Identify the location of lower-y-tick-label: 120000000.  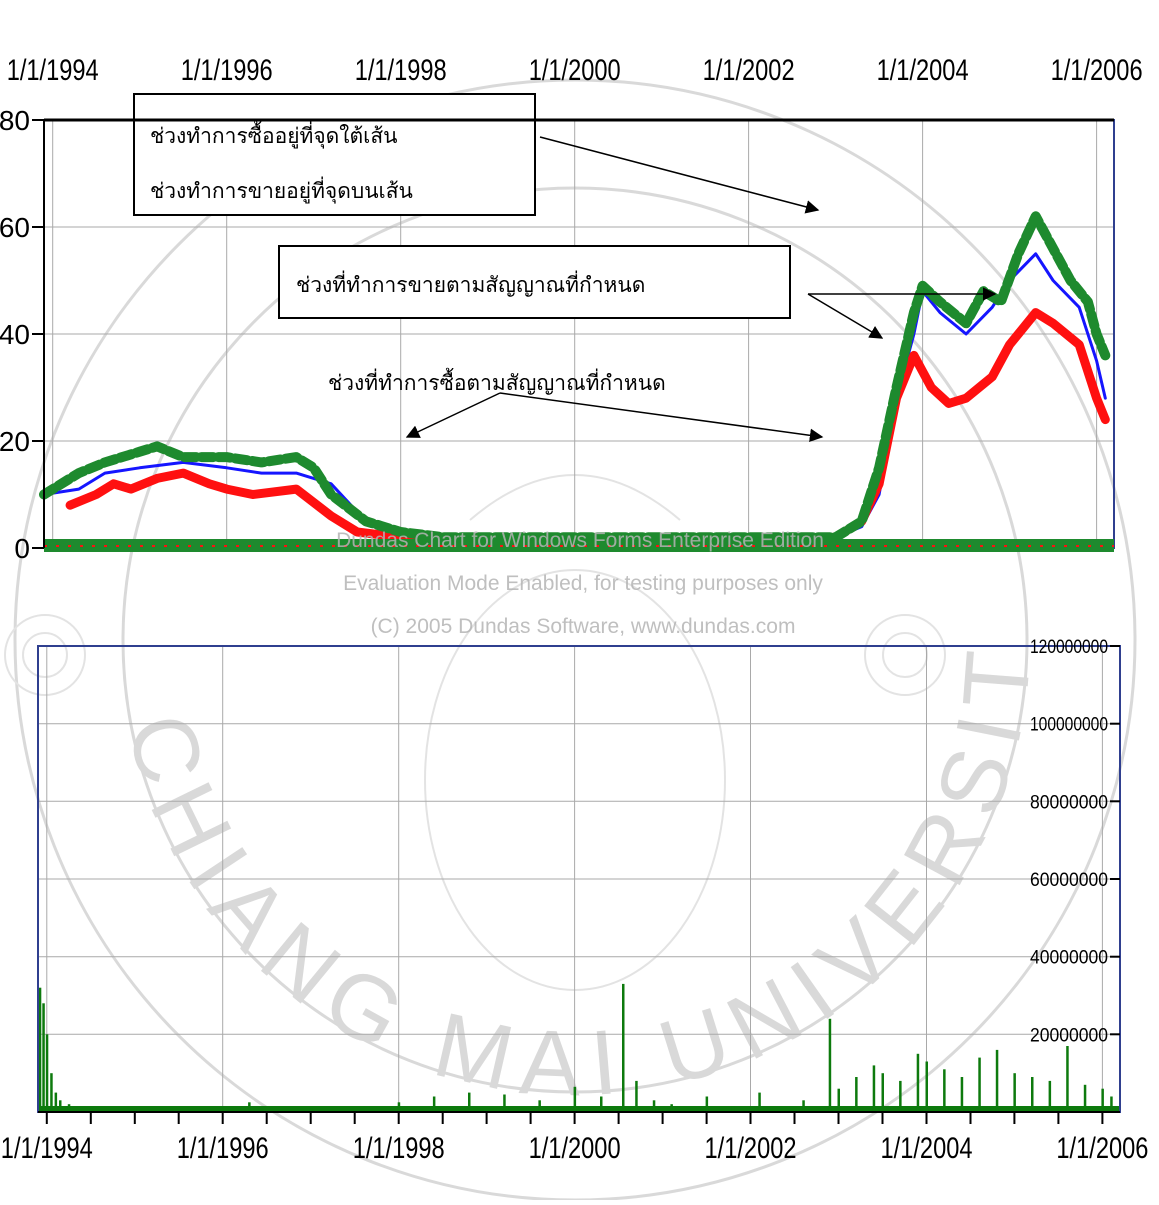
(1069, 647).